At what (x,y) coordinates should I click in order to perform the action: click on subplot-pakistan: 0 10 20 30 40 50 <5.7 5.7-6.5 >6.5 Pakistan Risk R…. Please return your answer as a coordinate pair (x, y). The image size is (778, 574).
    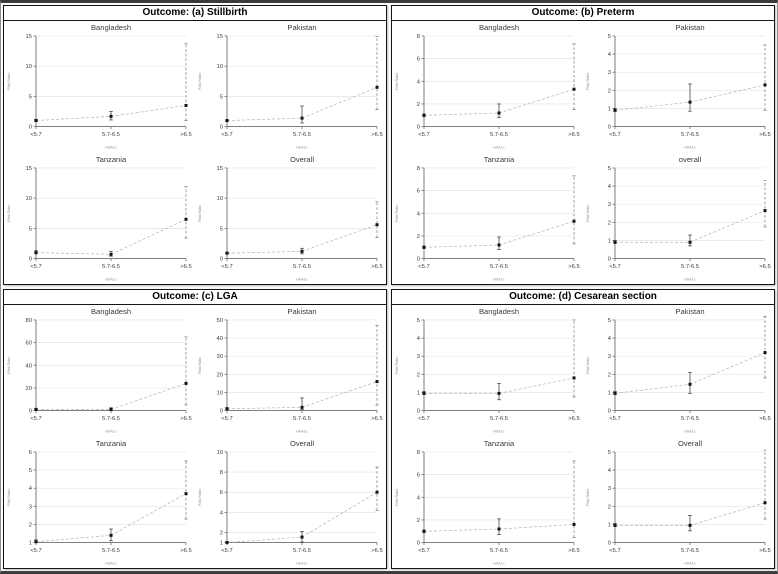
    Looking at the image, I should click on (290, 370).